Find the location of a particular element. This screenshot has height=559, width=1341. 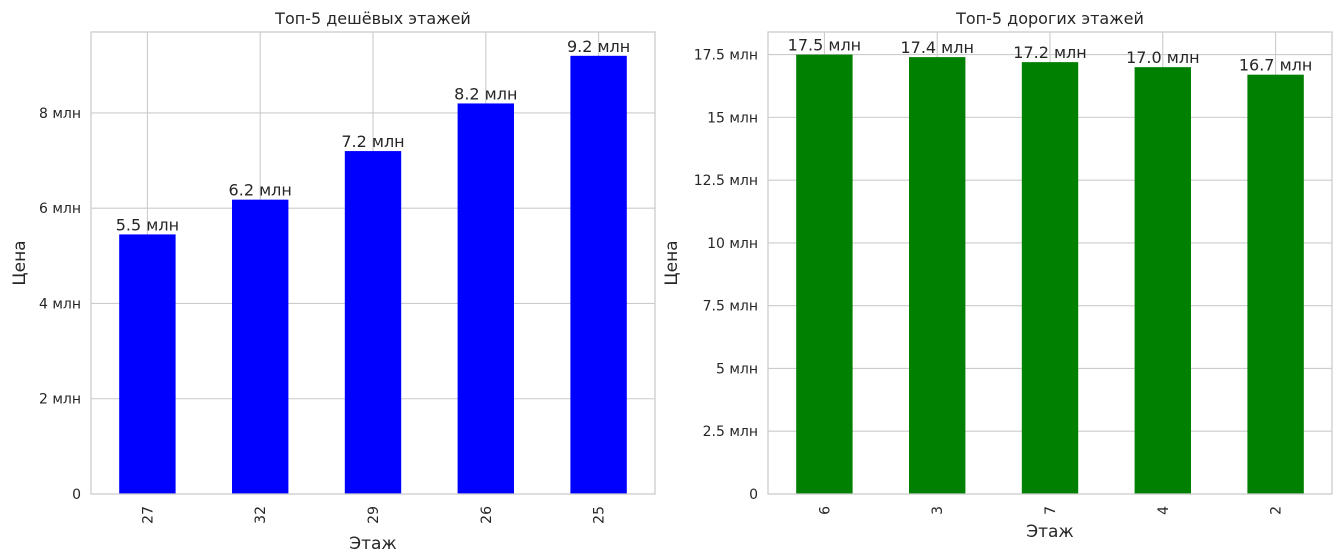

bar-value-label: 17.4 млн is located at coordinates (936, 47).